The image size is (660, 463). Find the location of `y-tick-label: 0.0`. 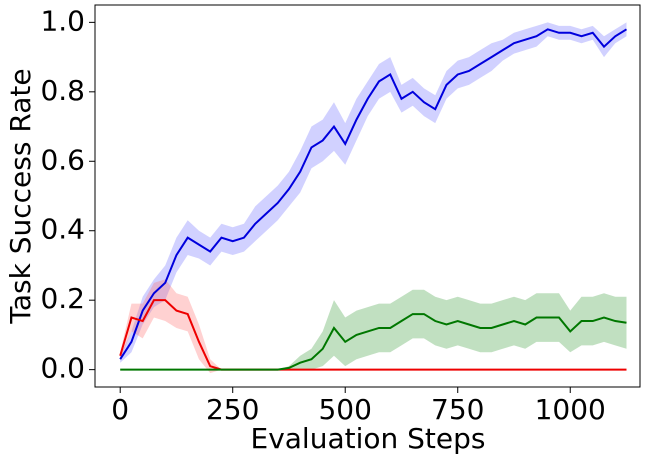

y-tick-label: 0.0 is located at coordinates (62, 368).